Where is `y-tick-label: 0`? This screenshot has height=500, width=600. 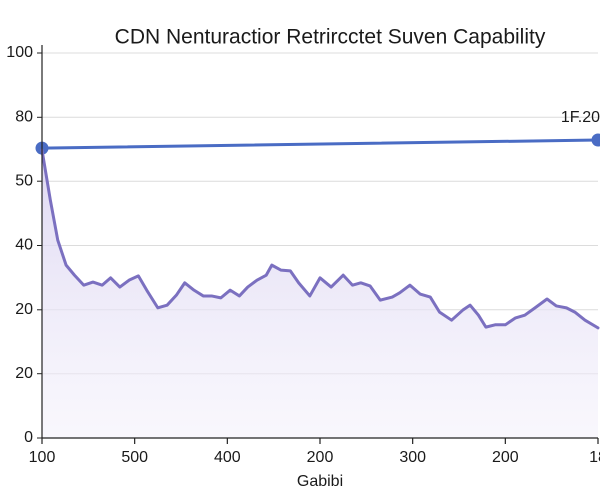 y-tick-label: 0 is located at coordinates (28, 437).